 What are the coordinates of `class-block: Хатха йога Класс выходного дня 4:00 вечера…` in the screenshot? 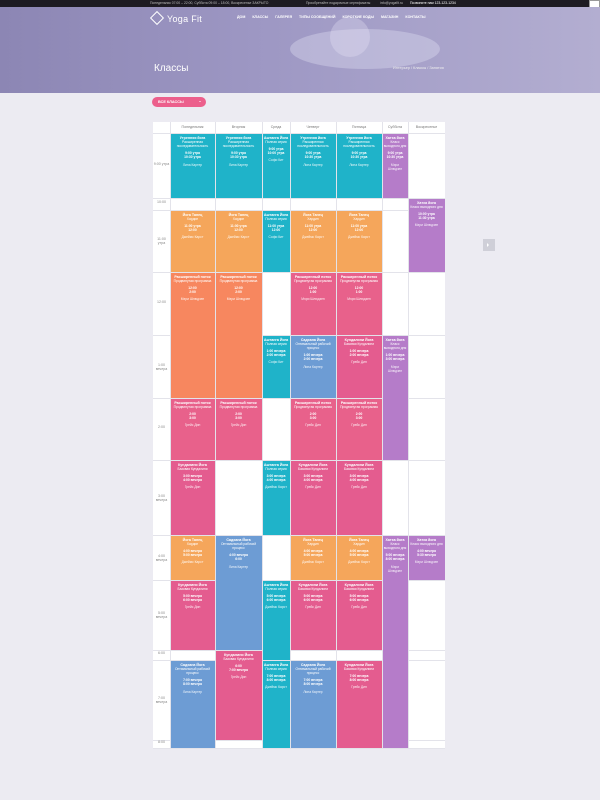 It's located at (426, 557).